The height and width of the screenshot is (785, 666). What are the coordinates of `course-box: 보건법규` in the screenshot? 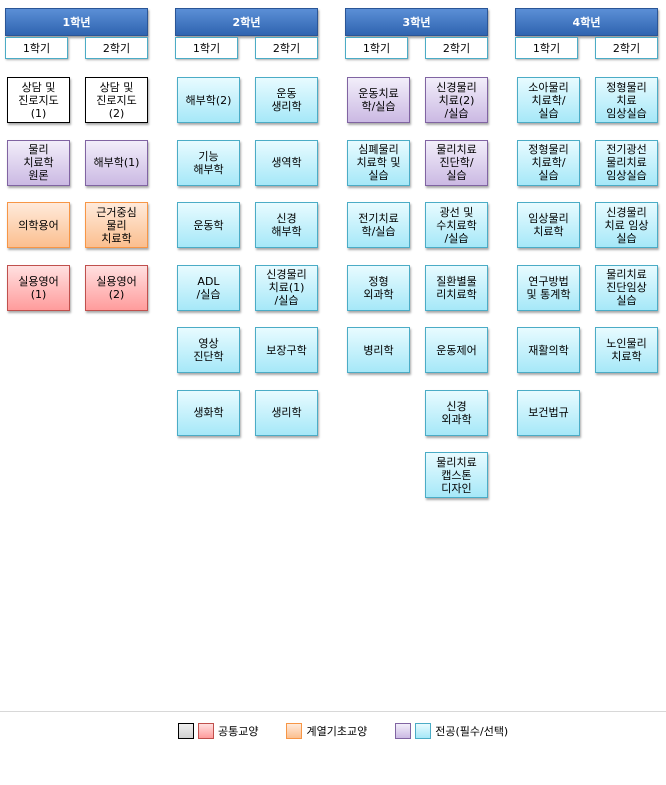 It's located at (548, 412).